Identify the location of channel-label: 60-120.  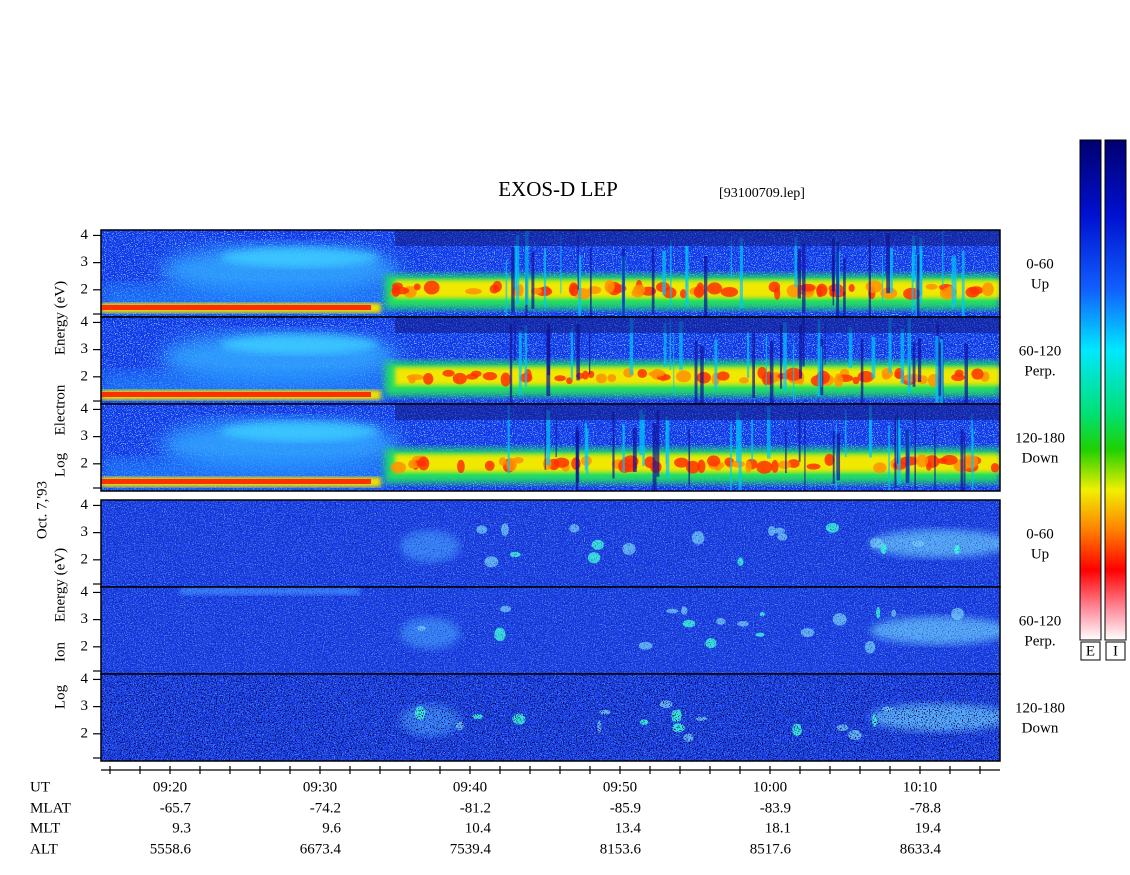
(1040, 351).